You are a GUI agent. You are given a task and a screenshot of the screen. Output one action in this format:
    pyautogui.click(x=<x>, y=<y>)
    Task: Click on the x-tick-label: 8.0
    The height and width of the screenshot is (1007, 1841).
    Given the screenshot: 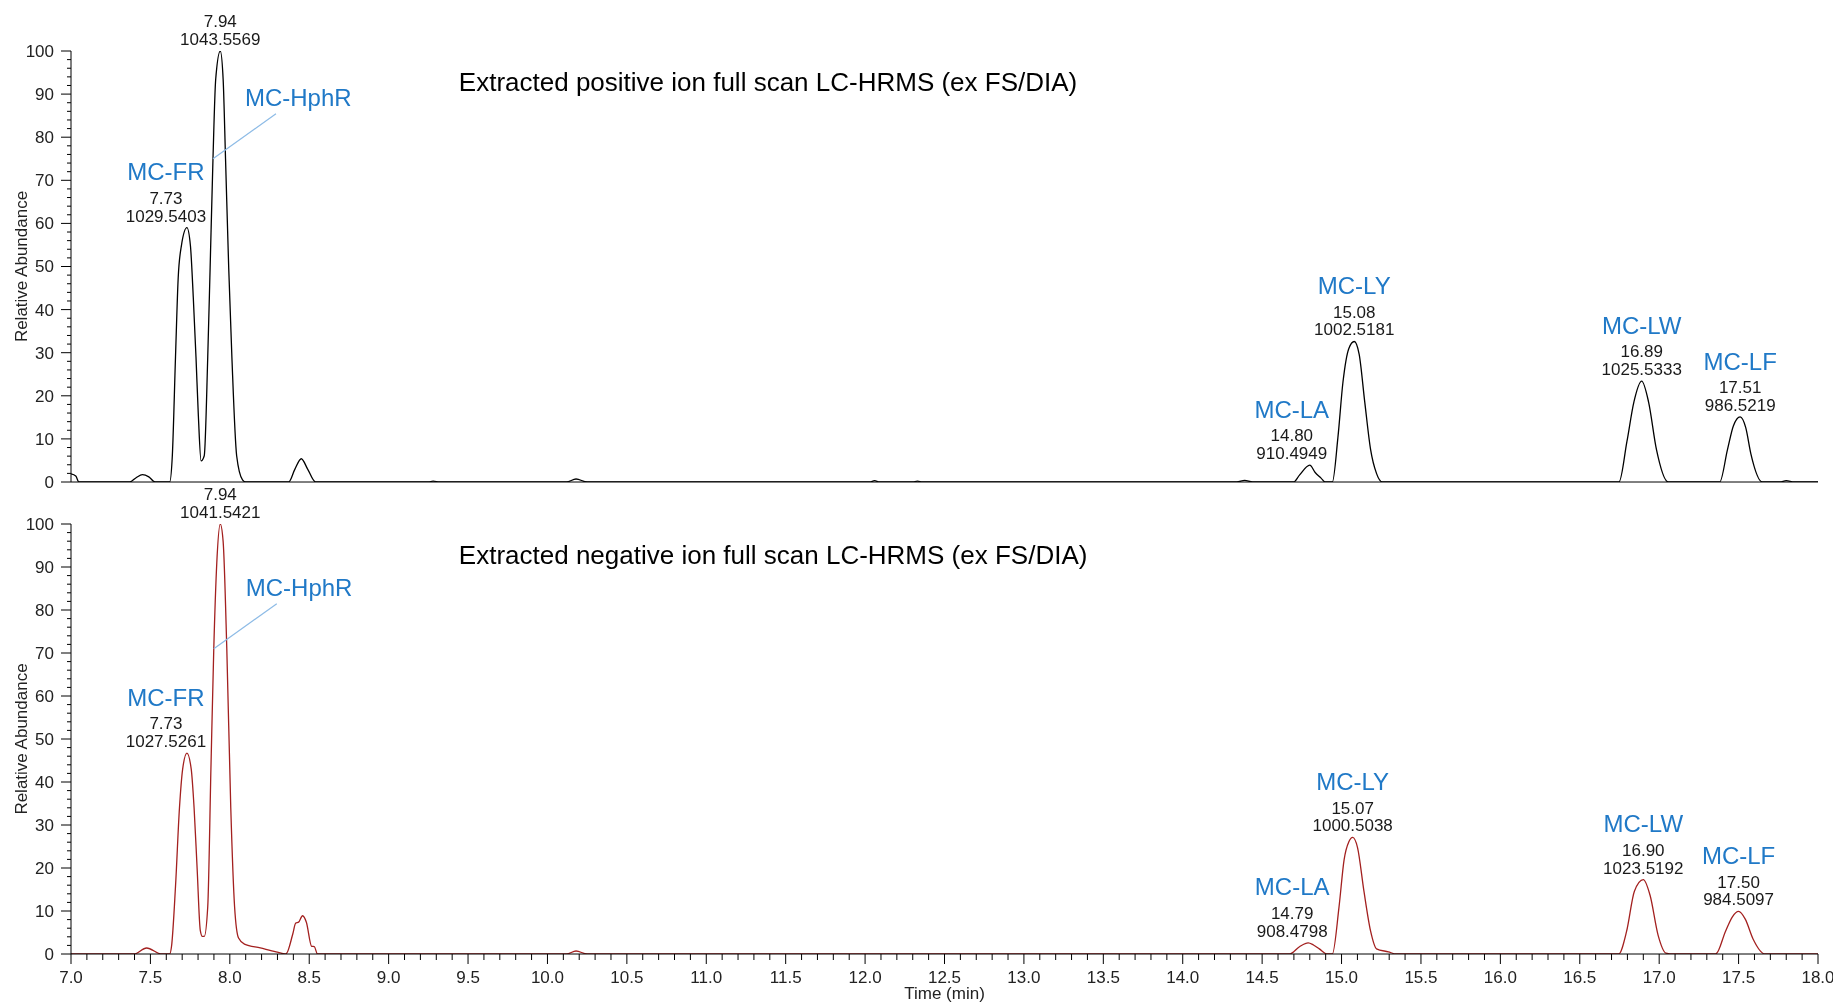 What is the action you would take?
    pyautogui.click(x=230, y=977)
    